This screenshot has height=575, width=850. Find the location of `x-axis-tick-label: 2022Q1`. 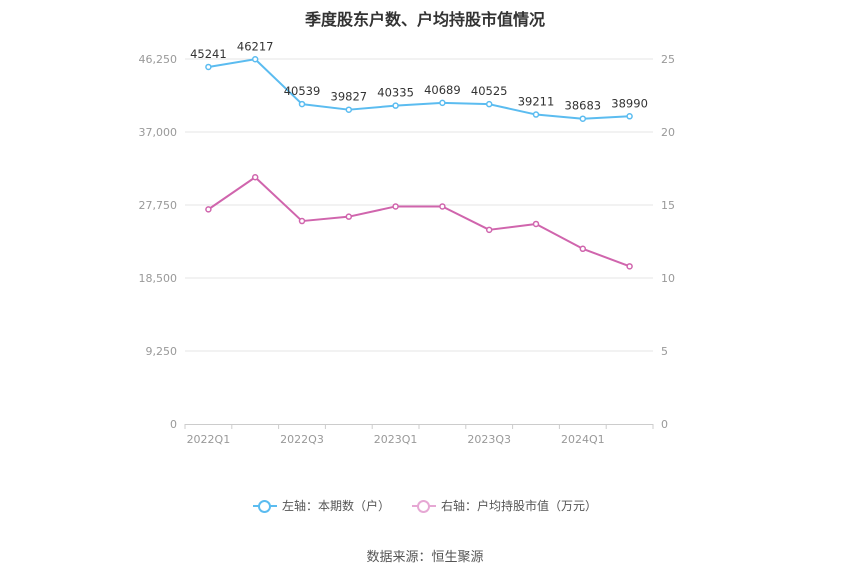

x-axis-tick-label: 2022Q1 is located at coordinates (209, 439).